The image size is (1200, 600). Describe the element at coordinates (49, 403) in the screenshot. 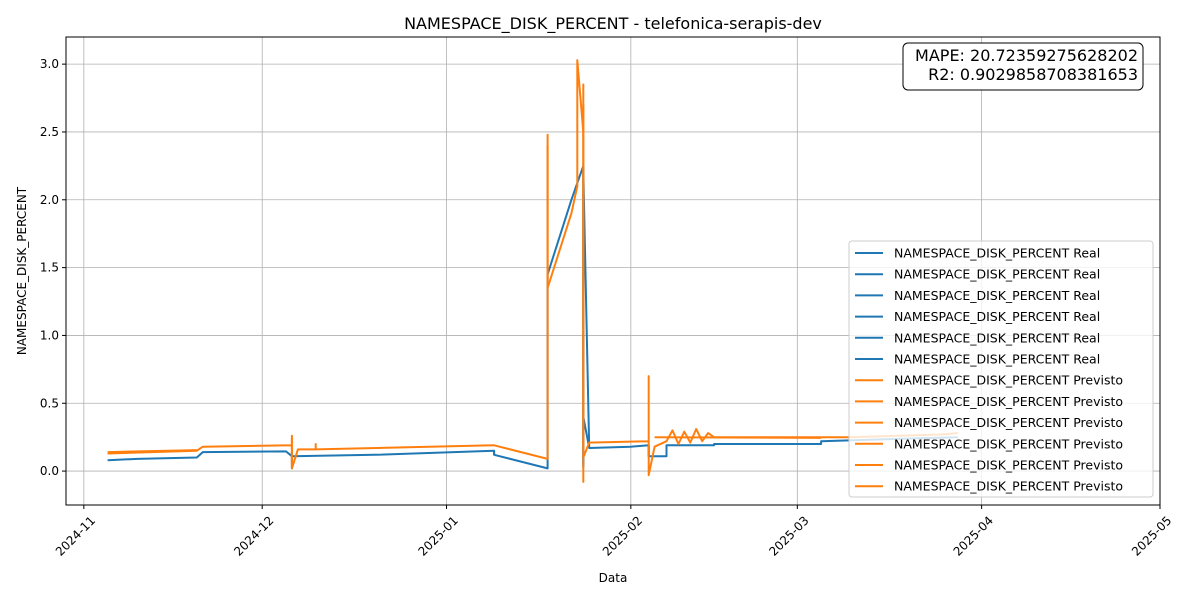

I see `y-tick-label: 0.5` at that location.